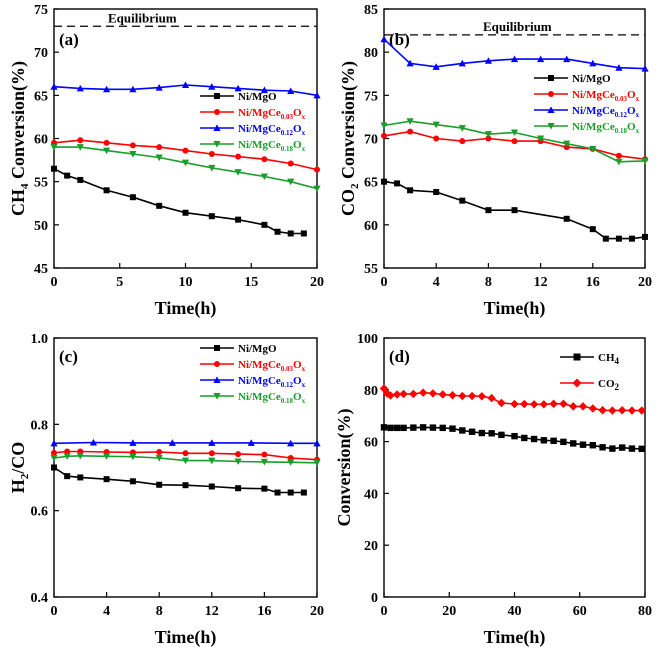  I want to click on legend-label: Ni/MgO, so click(591, 79).